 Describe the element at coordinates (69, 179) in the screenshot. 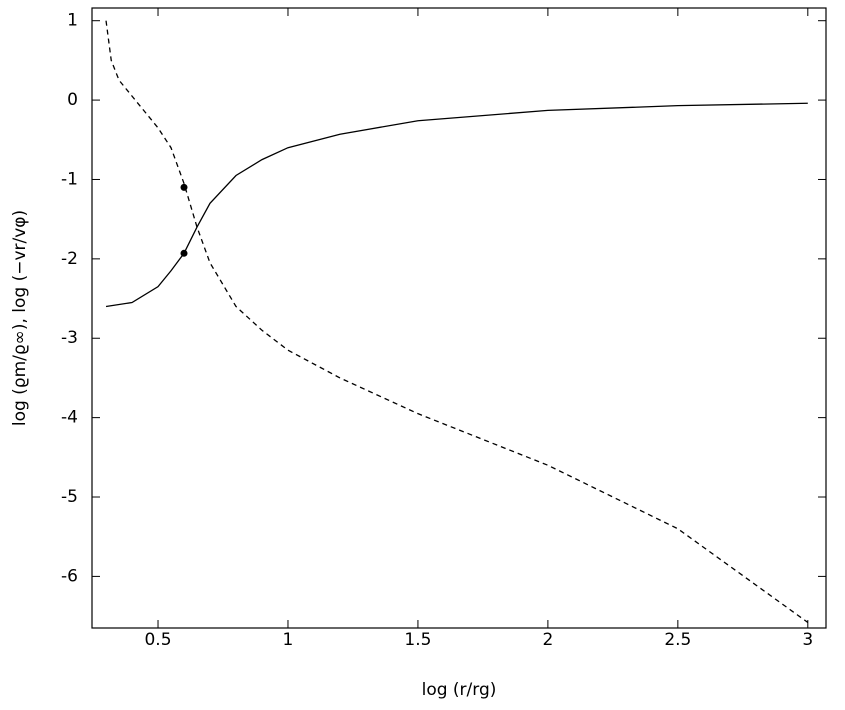

I see `y-tick-label: -1` at that location.